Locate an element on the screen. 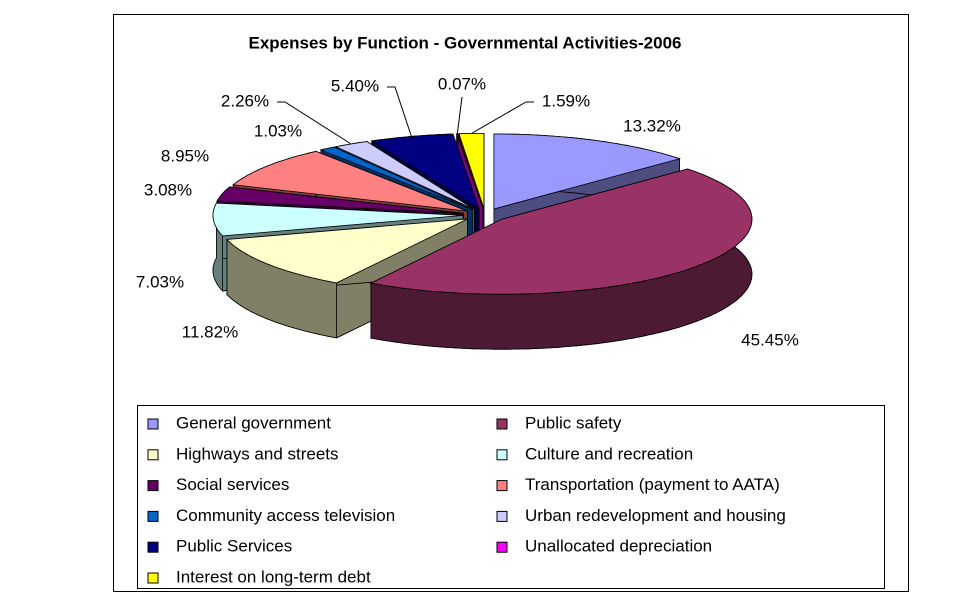  legend-label: Public safety is located at coordinates (573, 422).